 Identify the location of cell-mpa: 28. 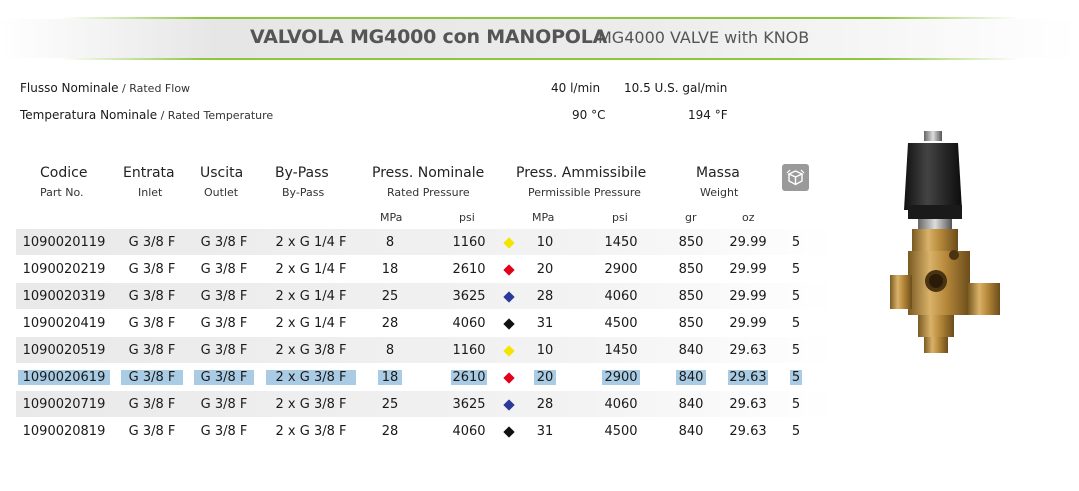
(390, 431).